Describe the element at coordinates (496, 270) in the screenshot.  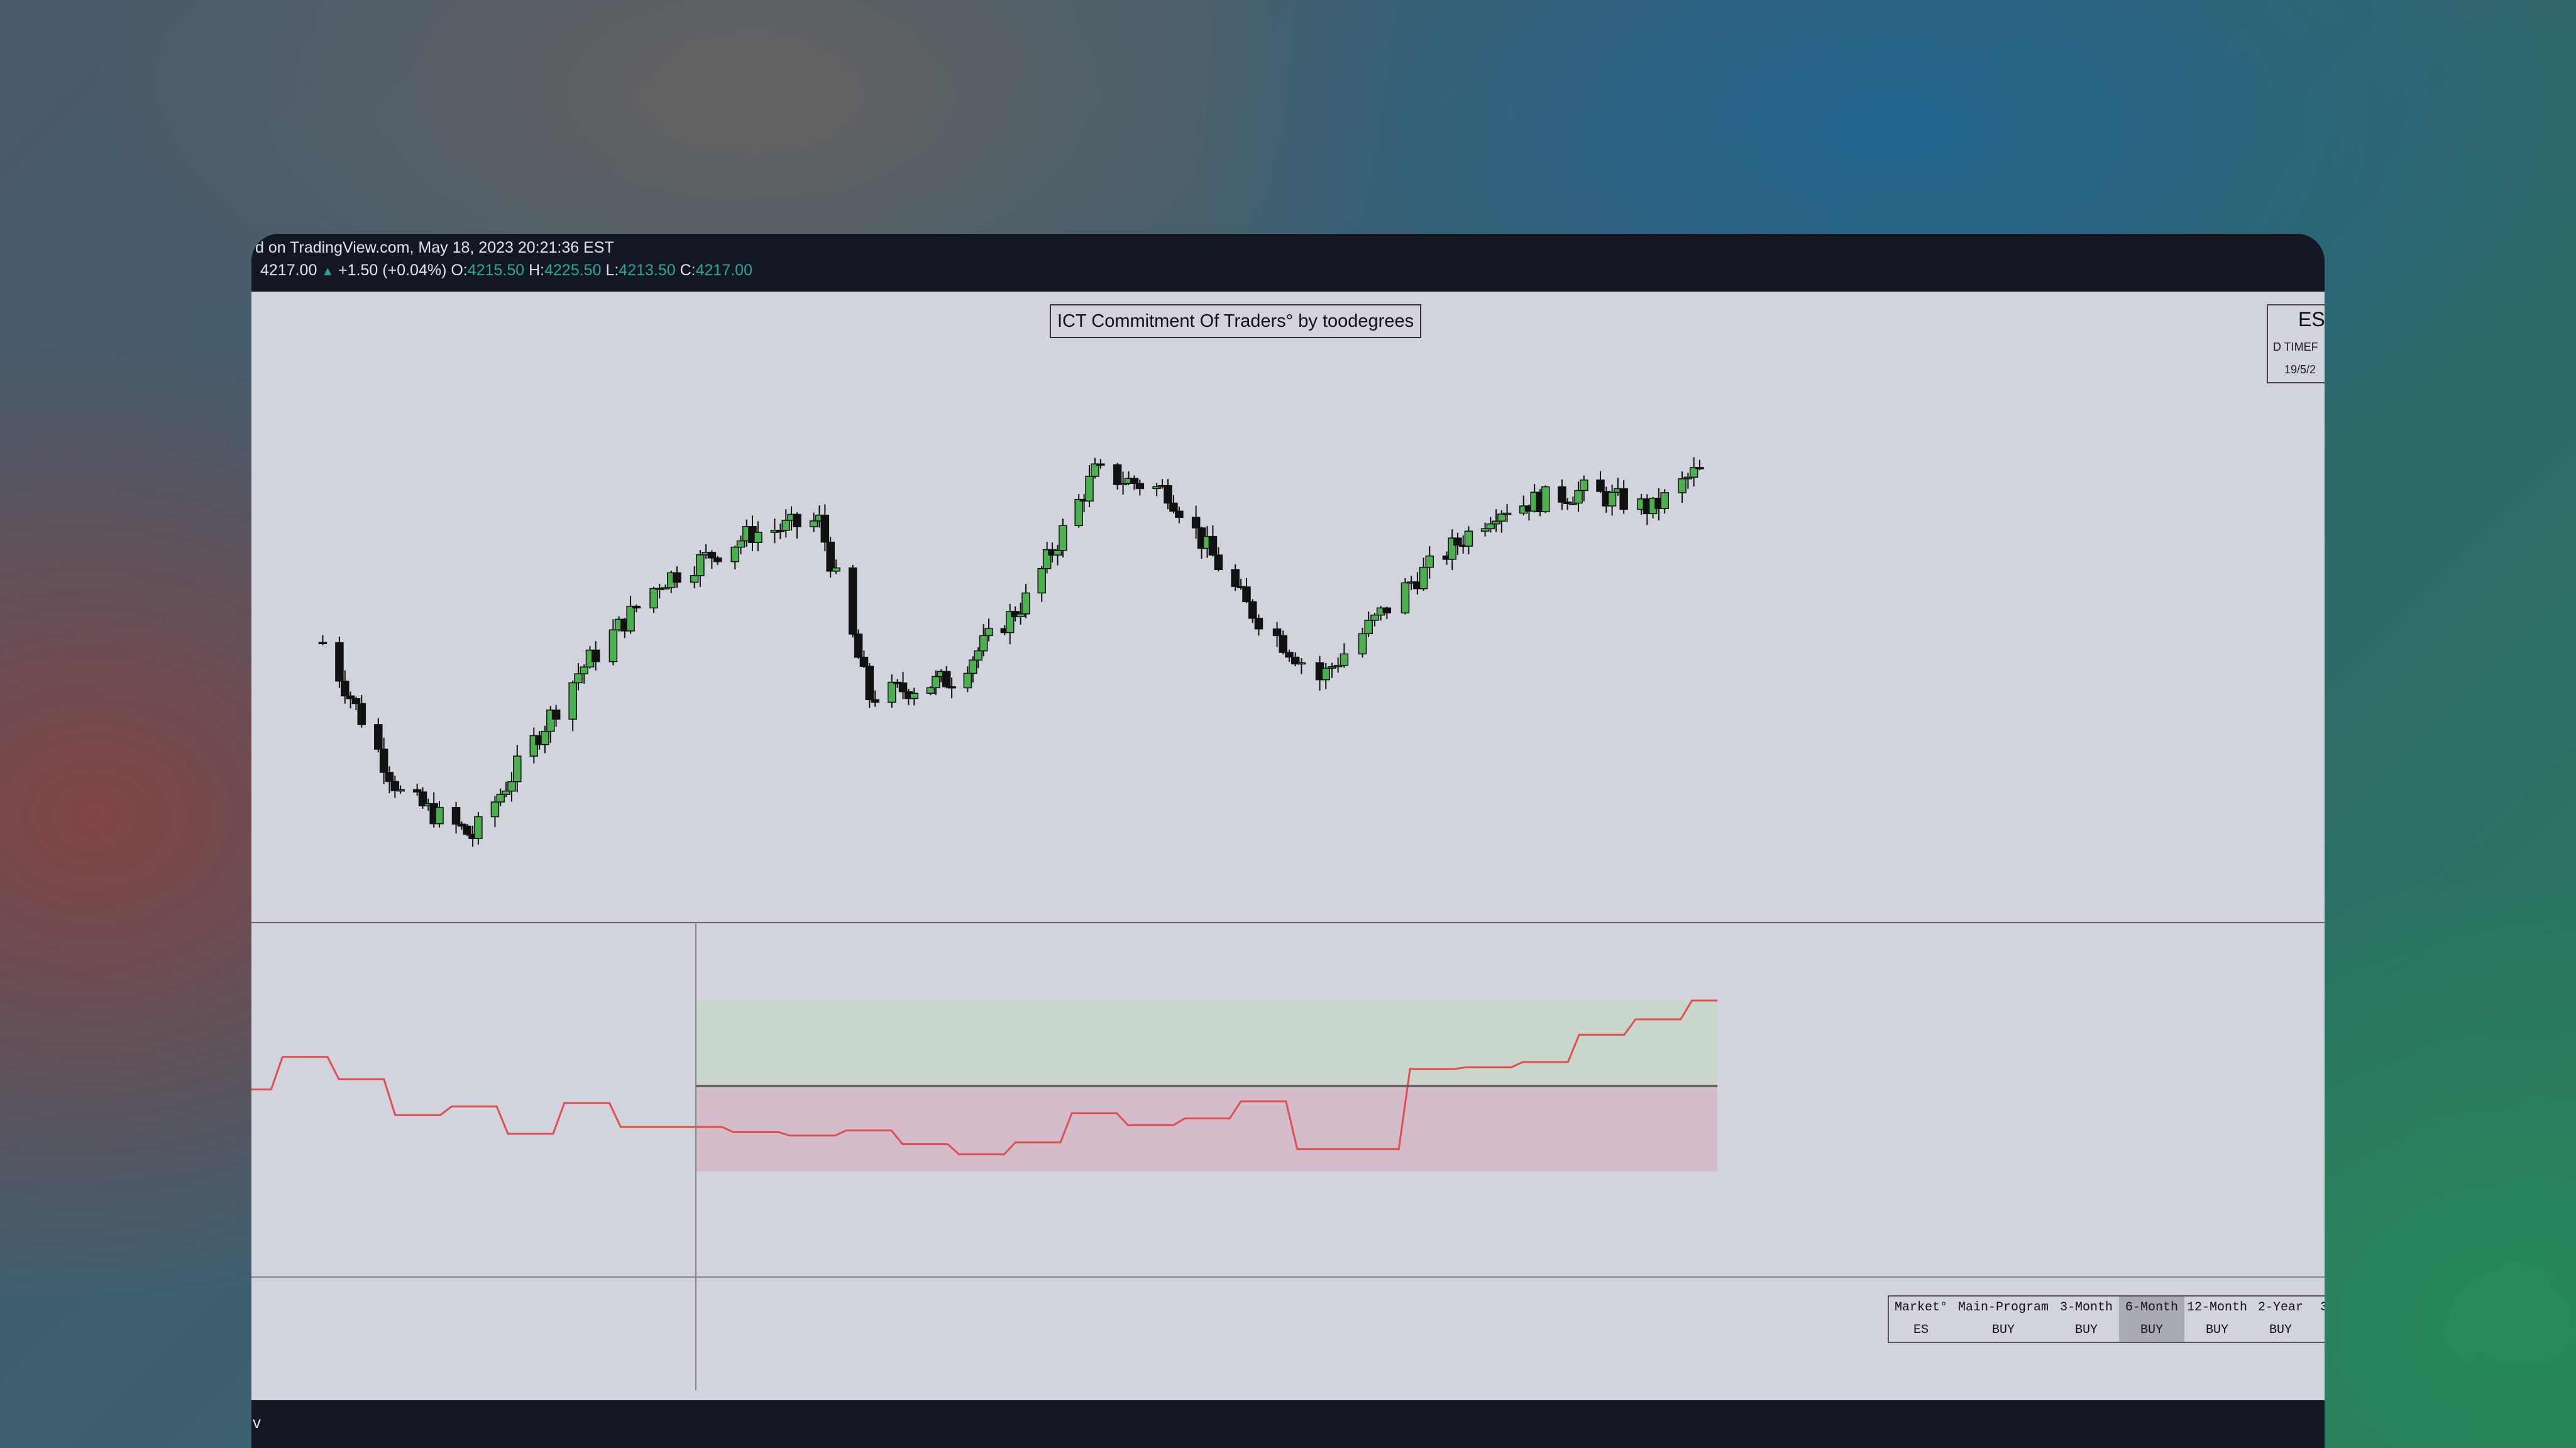
I see `open-value: 4215.50` at that location.